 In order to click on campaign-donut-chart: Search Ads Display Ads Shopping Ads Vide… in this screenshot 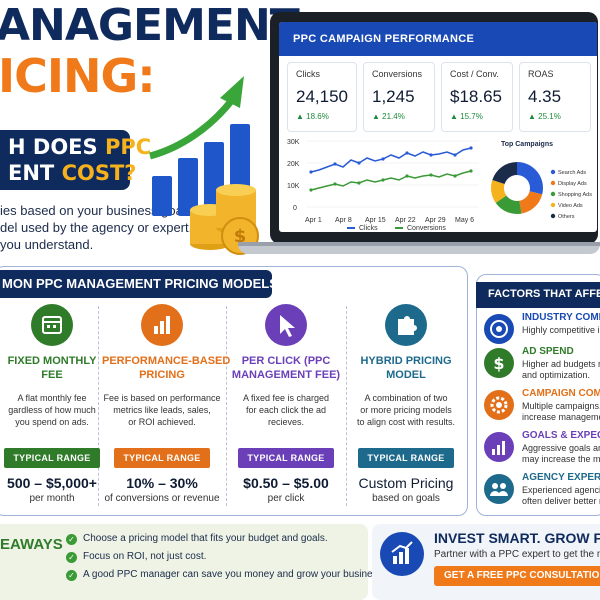, I will do `click(541, 191)`.